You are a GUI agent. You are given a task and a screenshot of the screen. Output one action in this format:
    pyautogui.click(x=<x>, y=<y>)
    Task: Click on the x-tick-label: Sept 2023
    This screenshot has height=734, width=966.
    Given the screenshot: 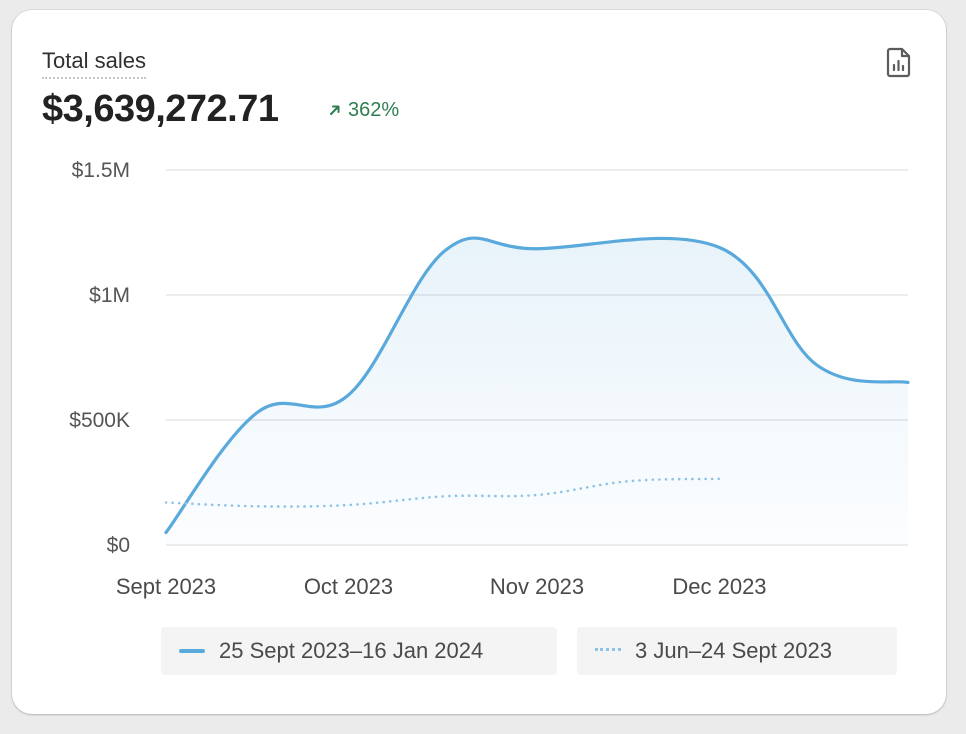 What is the action you would take?
    pyautogui.click(x=166, y=586)
    